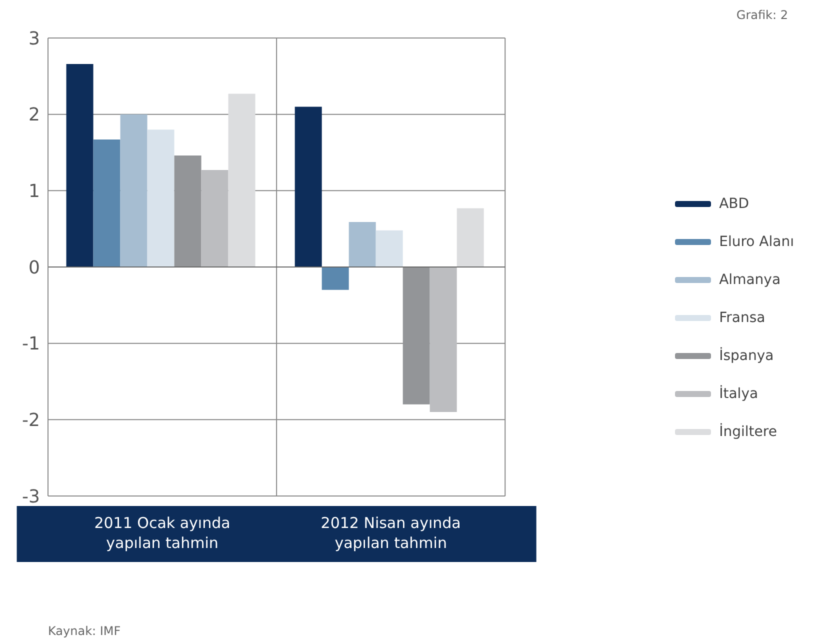 The width and height of the screenshot is (816, 642). I want to click on text: Grafik: 2, so click(762, 15).